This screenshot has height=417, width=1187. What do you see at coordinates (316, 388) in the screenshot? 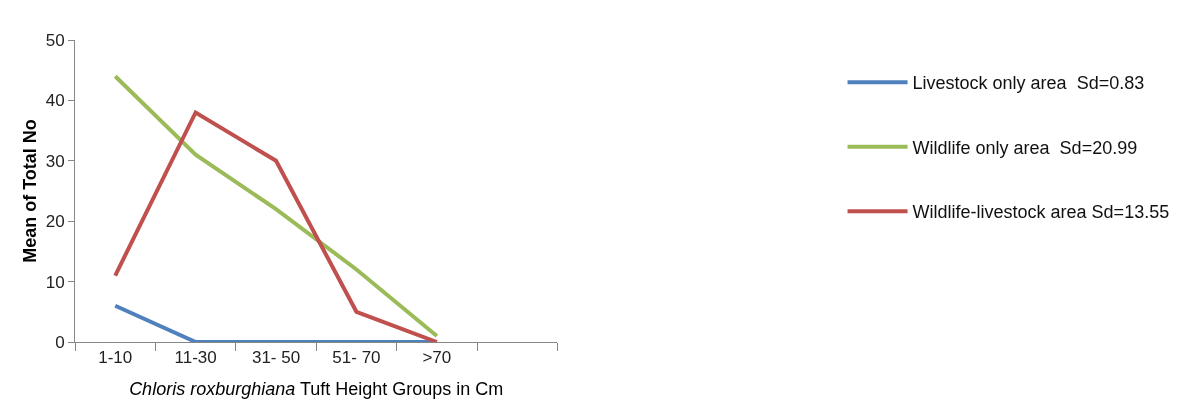
I see `x-axis-title: Chloris roxburghiana Tuft Height Groups in Cm` at bounding box center [316, 388].